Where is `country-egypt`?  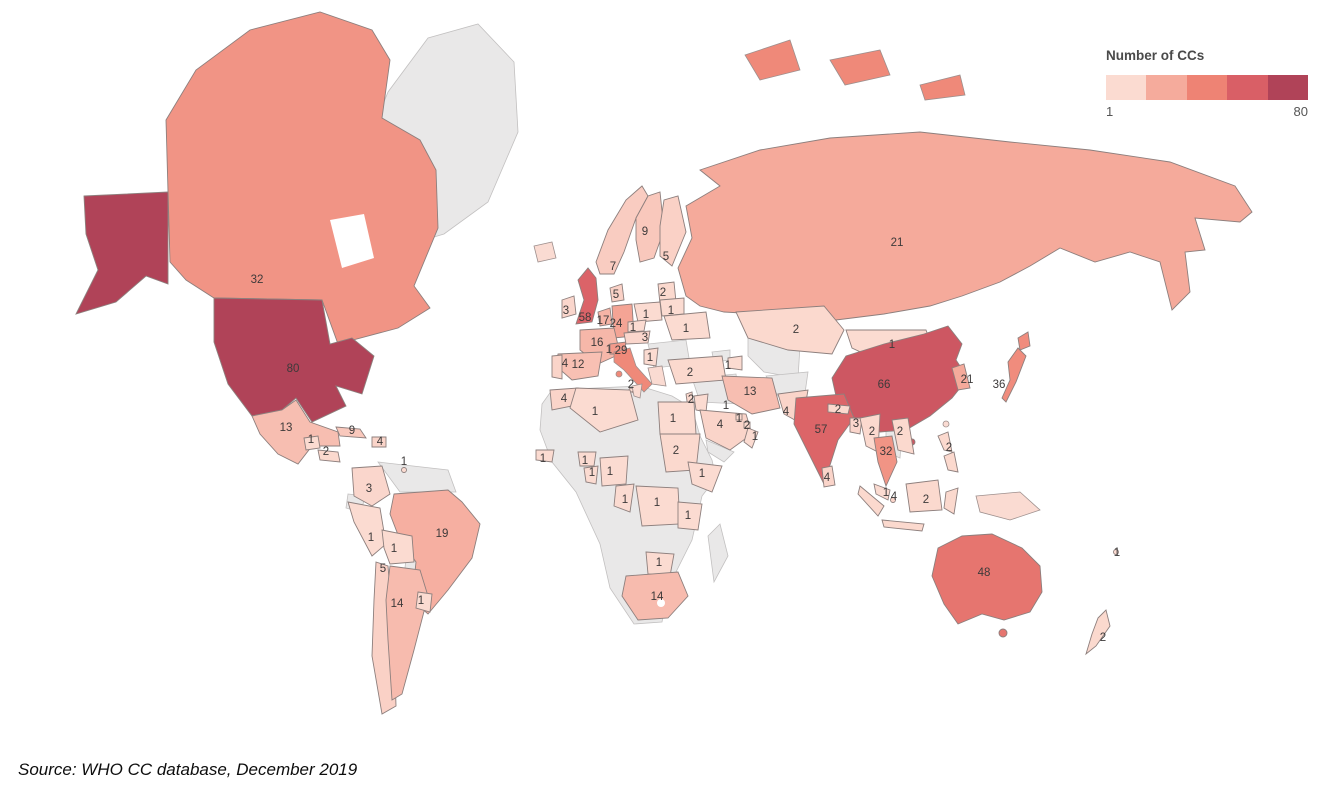
country-egypt is located at coordinates (677, 418).